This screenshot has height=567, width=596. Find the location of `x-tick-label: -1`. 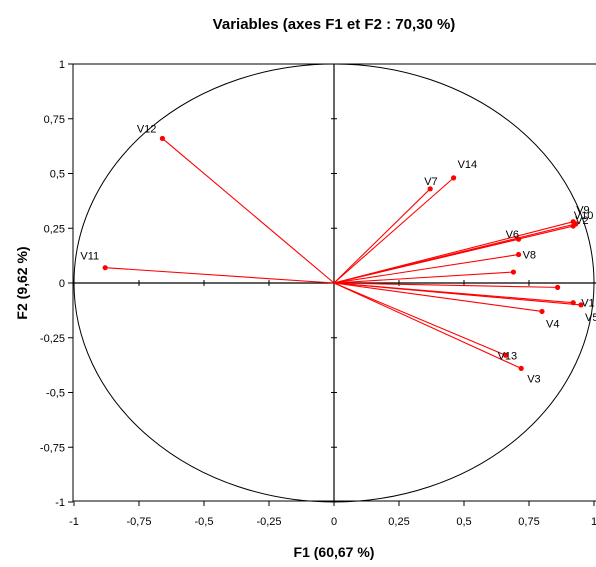

x-tick-label: -1 is located at coordinates (74, 522).